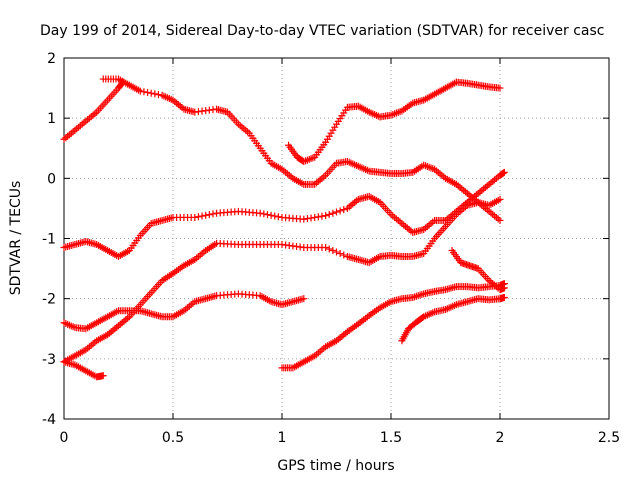  What do you see at coordinates (282, 438) in the screenshot?
I see `x-tick-label: 1` at bounding box center [282, 438].